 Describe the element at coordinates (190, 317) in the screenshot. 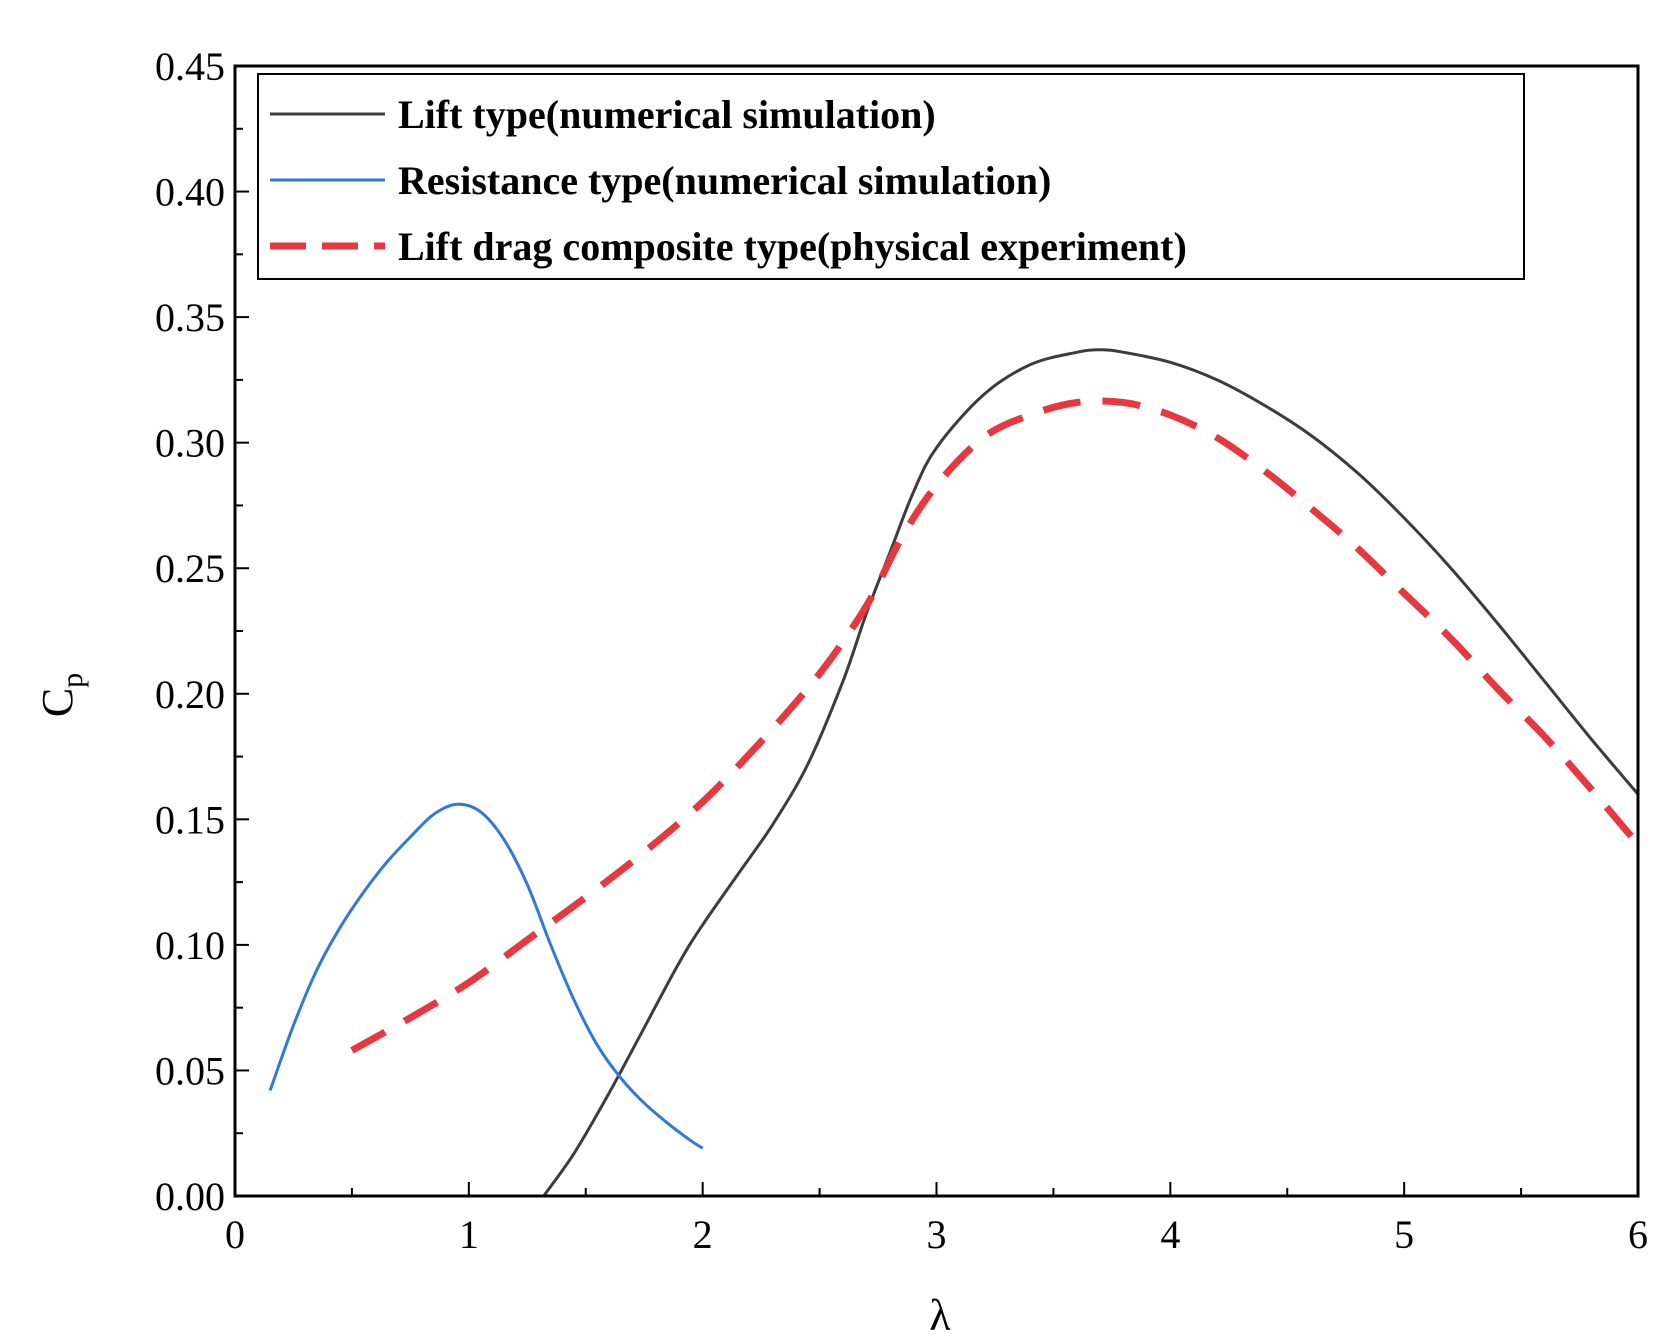

I see `y-tick-label: 0.35` at that location.